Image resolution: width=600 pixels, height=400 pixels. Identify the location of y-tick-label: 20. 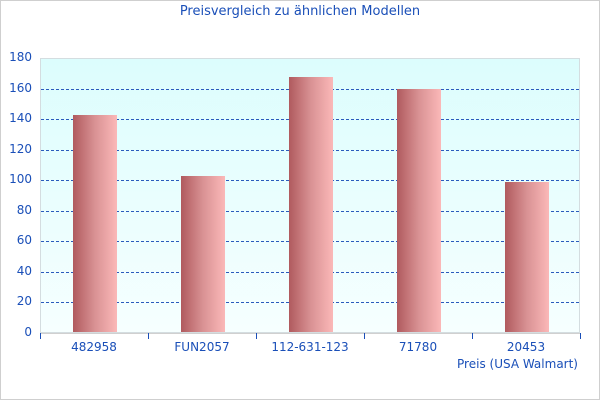
(24, 301).